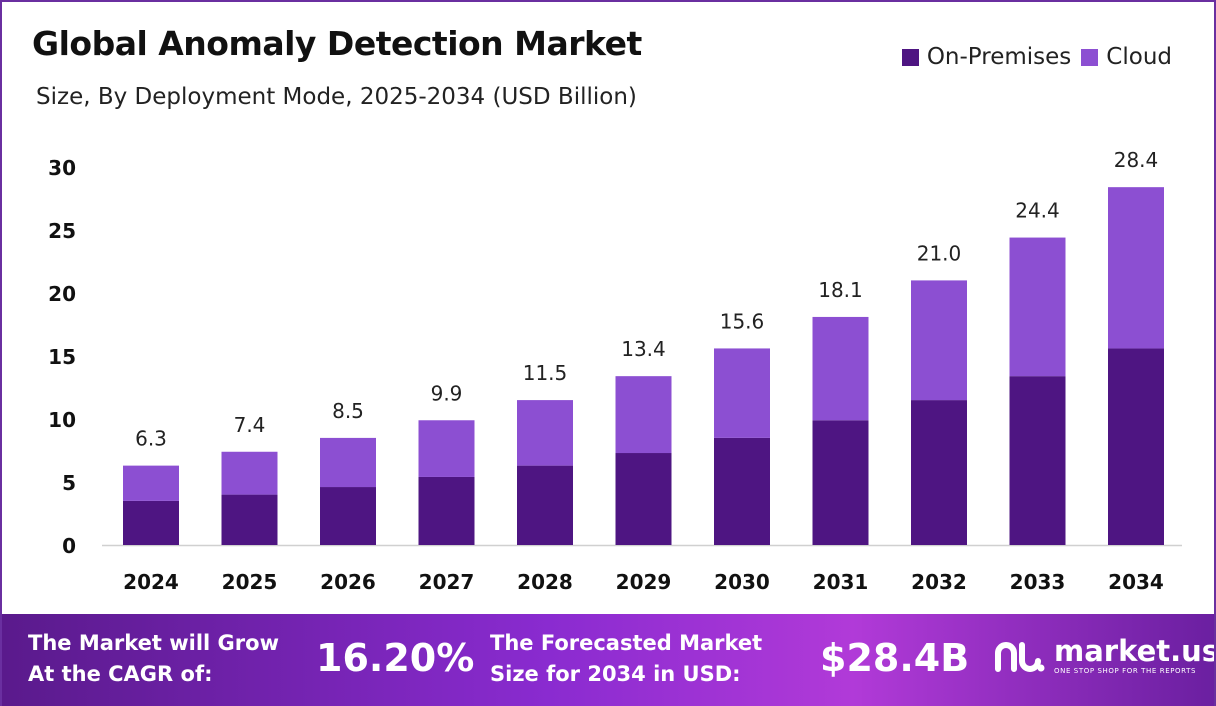 This screenshot has width=1216, height=706. What do you see at coordinates (1136, 160) in the screenshot?
I see `bar-total-label: 28.4` at bounding box center [1136, 160].